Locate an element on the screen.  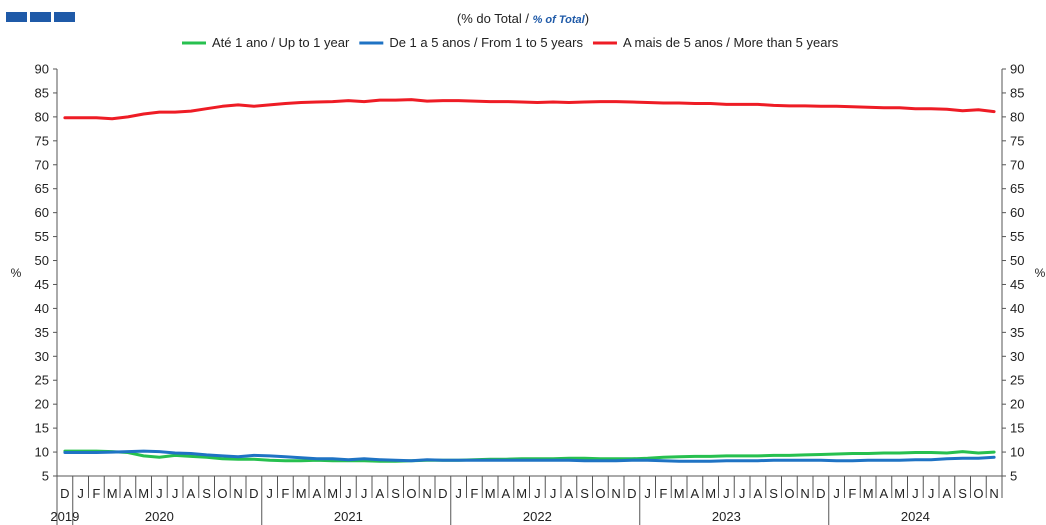
y-tick-label-left: 10 is located at coordinates (42, 452).